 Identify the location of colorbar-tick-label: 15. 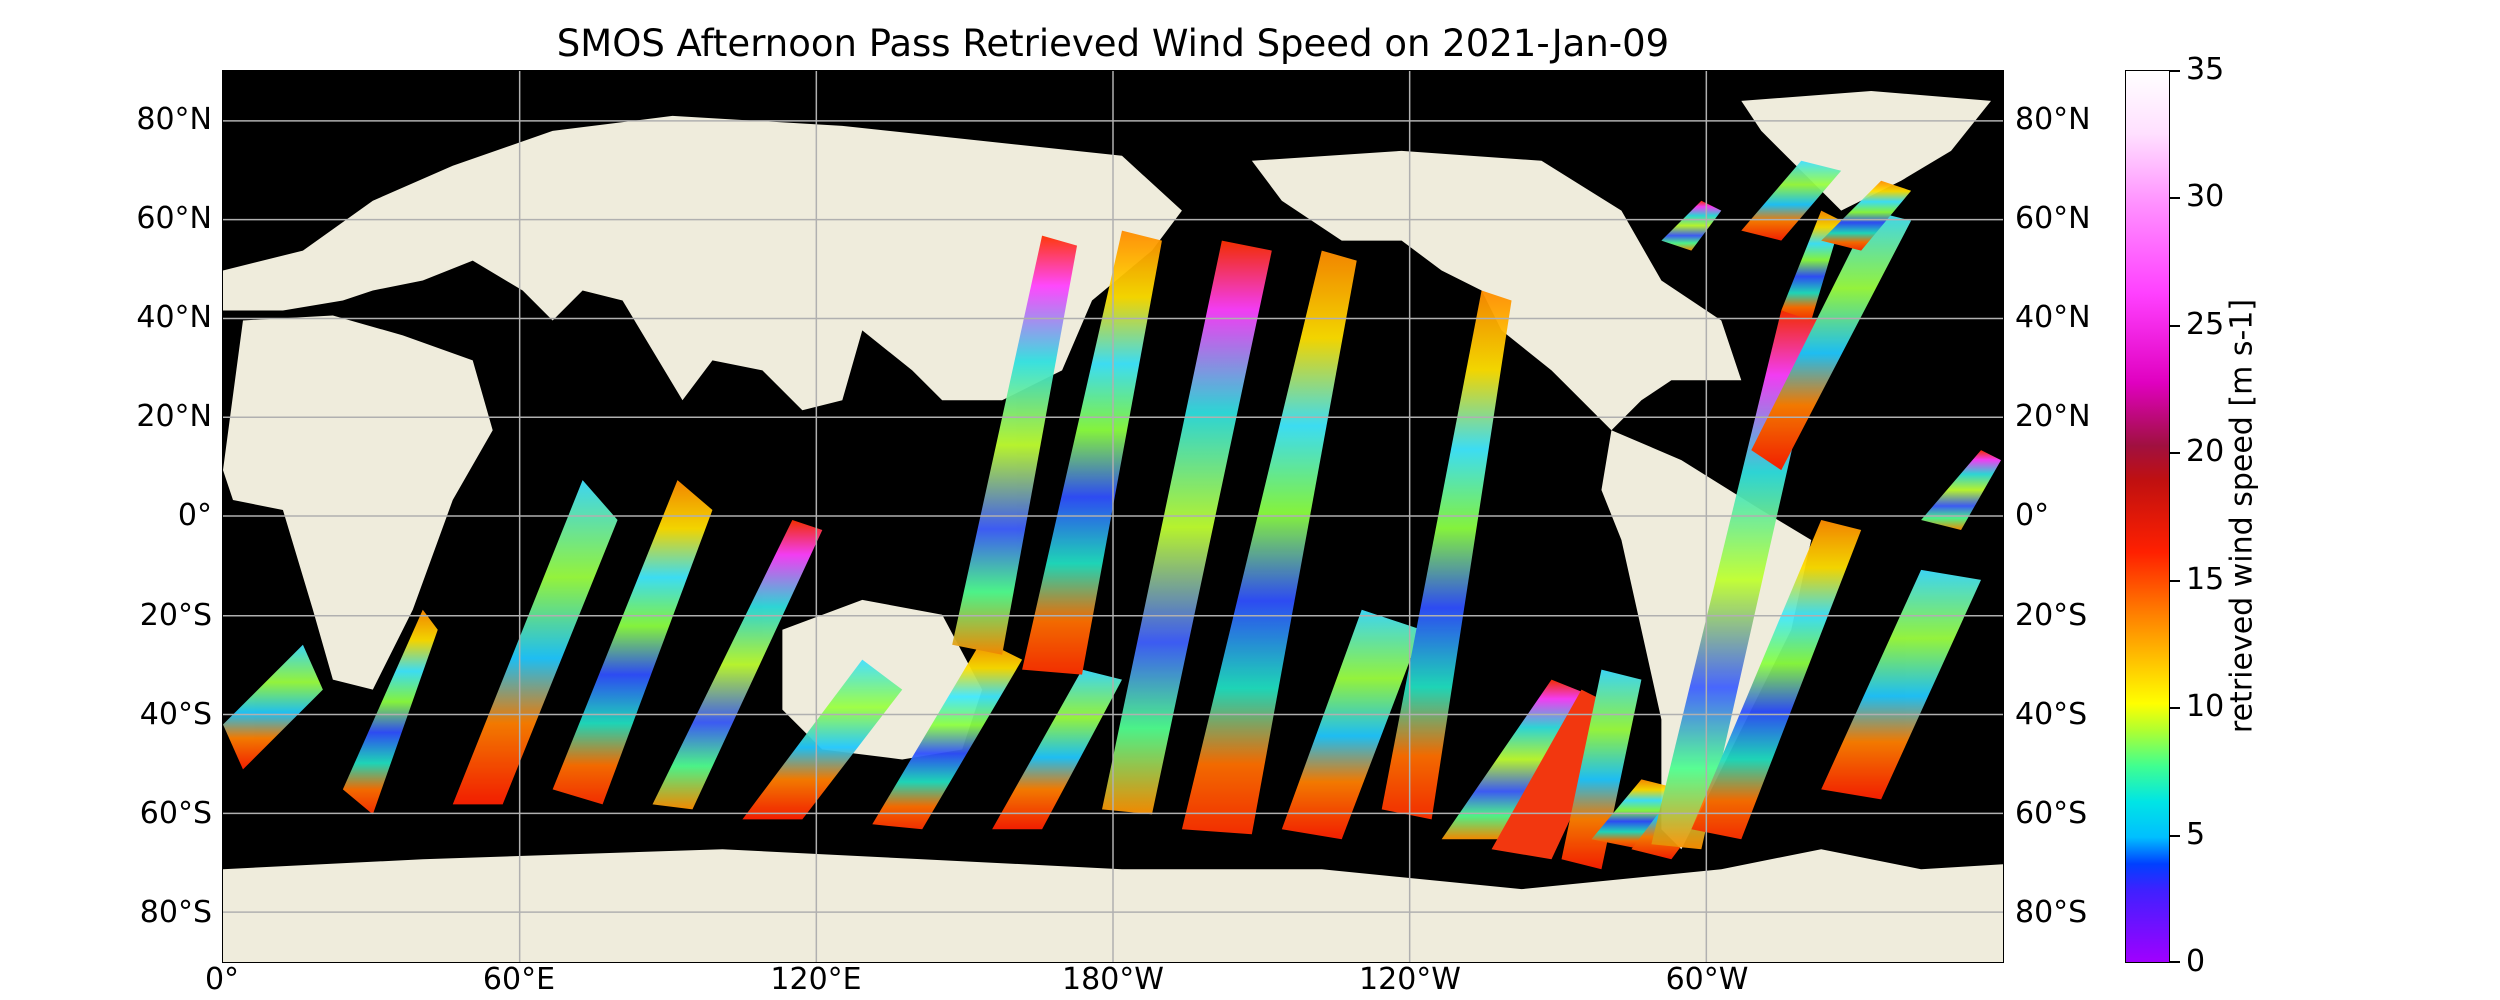
(2205, 579).